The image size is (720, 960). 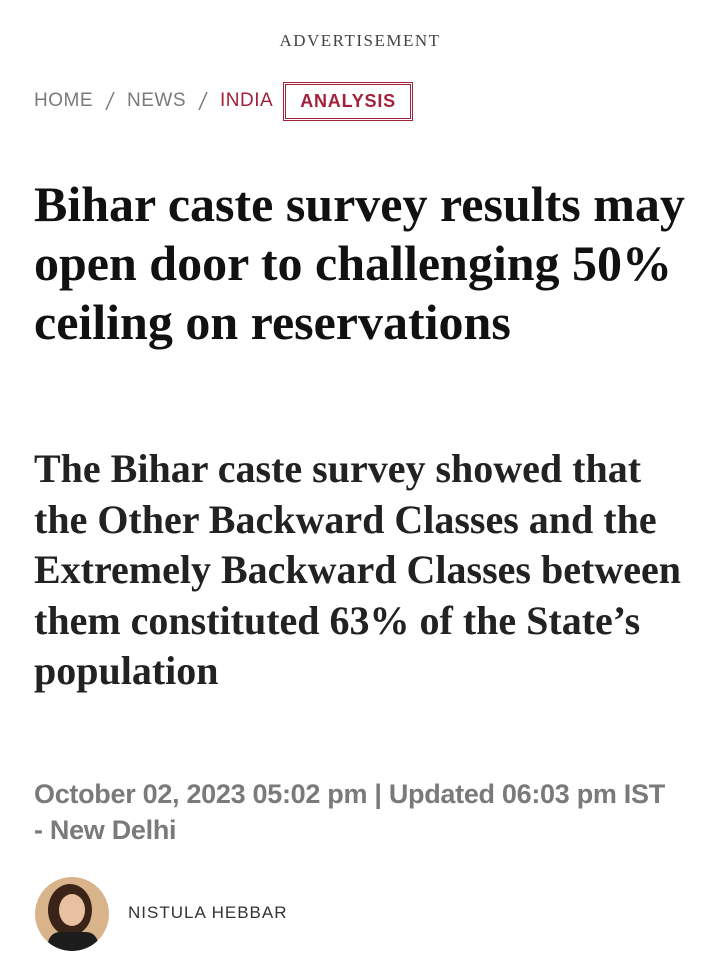 I want to click on author-name: NISTULA HEBBAR, so click(x=208, y=912).